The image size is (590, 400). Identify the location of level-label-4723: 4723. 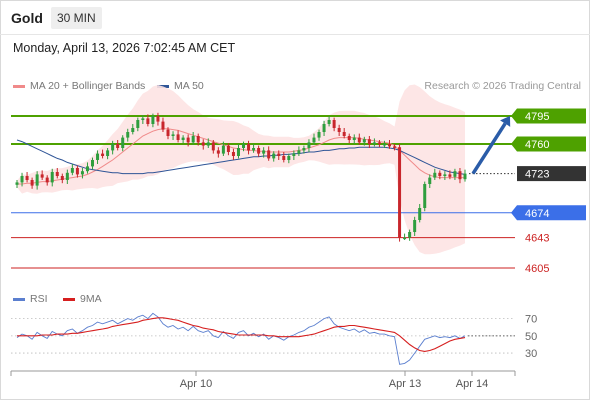
(537, 175).